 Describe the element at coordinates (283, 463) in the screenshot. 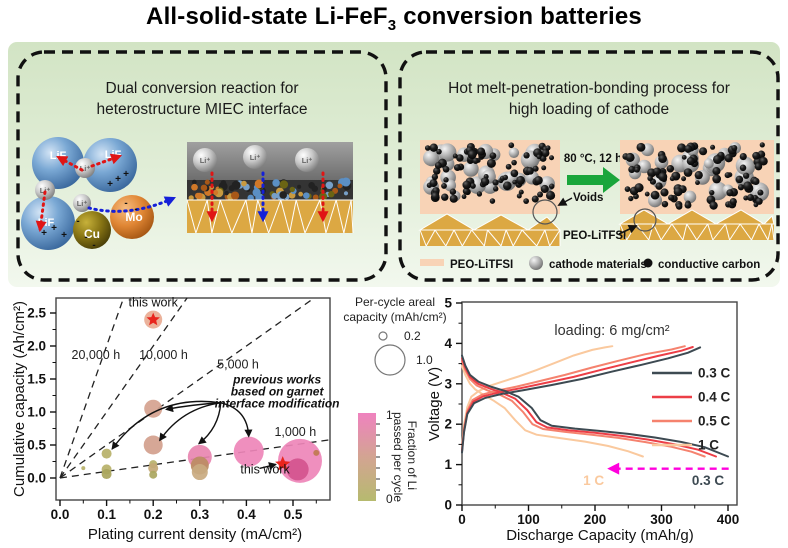

I see `star-marker` at that location.